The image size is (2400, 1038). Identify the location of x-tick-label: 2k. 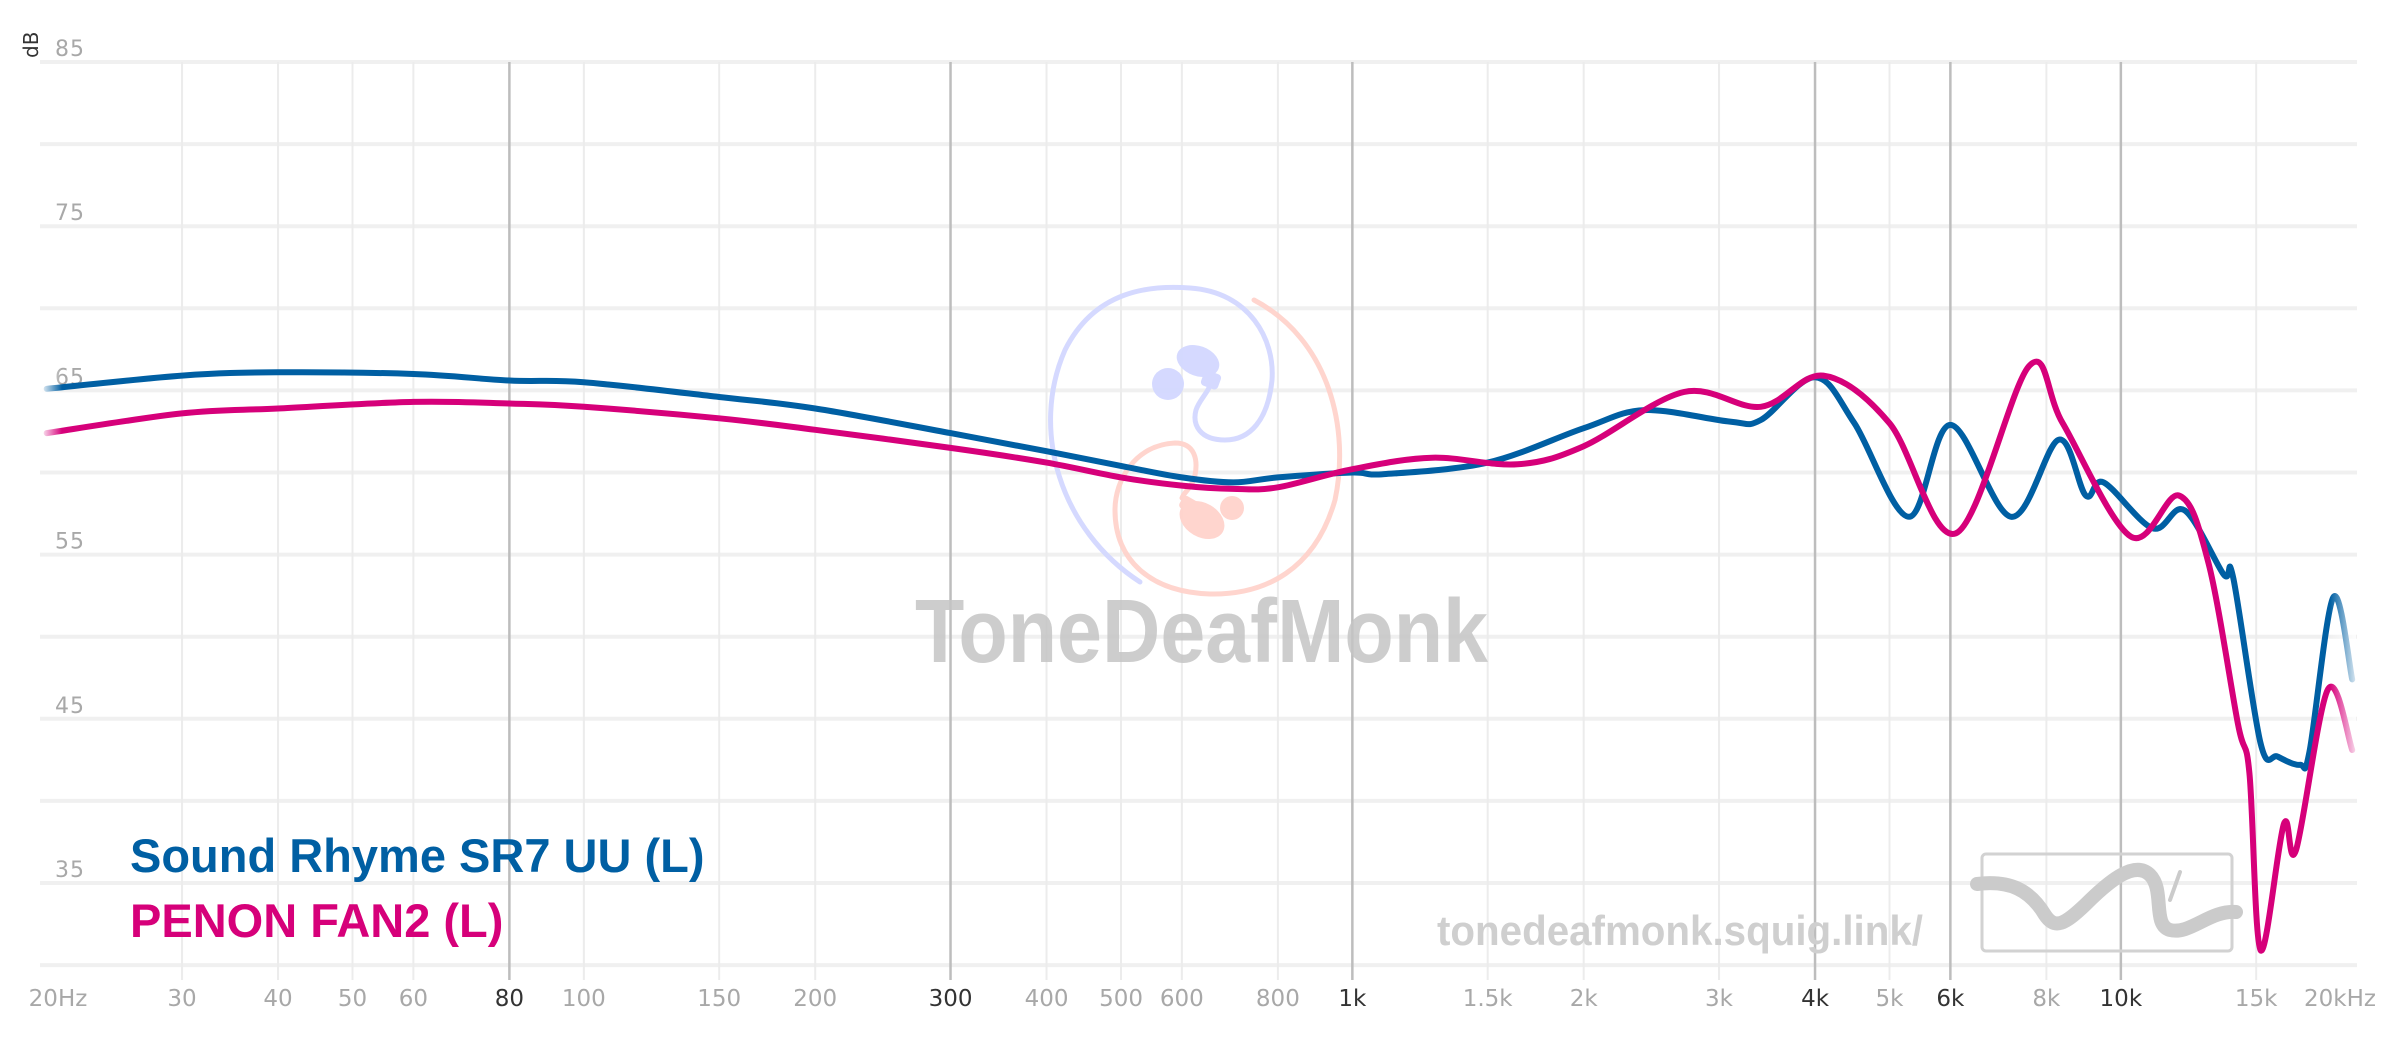
(1584, 999).